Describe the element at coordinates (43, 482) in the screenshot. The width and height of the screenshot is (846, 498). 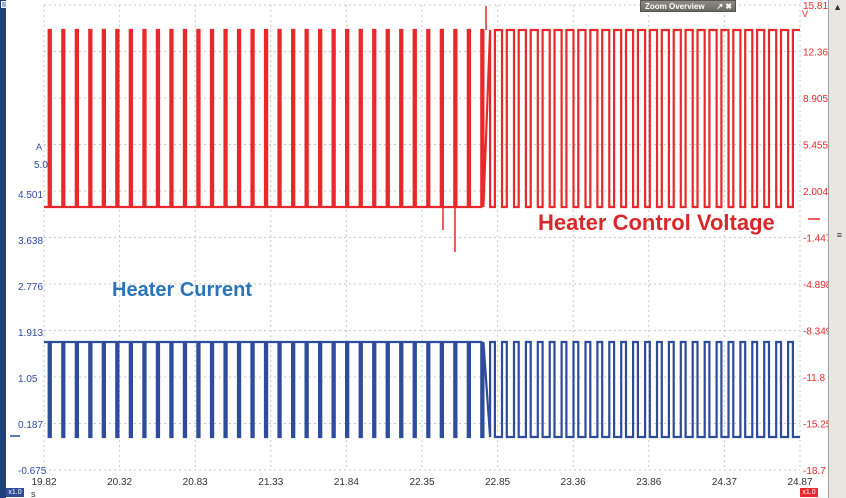
I see `x-tick-label: 19.82` at that location.